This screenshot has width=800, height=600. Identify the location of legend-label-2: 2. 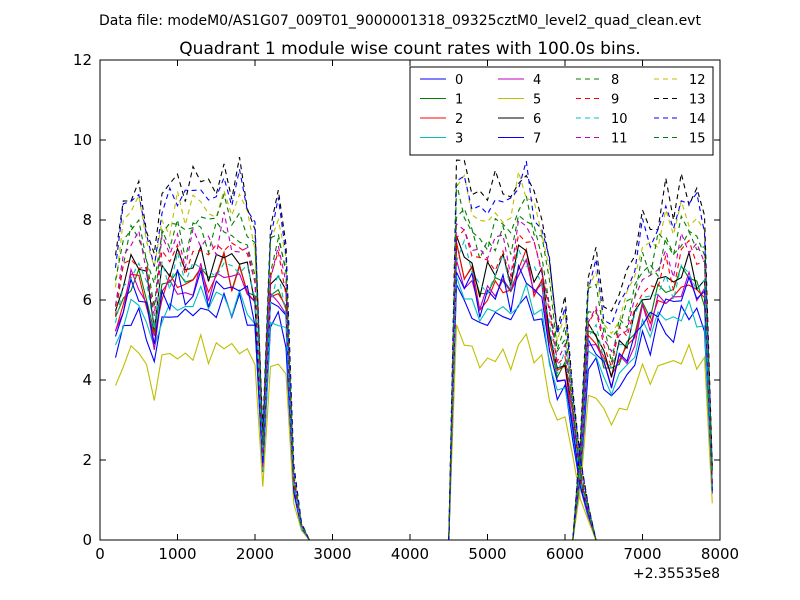
(459, 119).